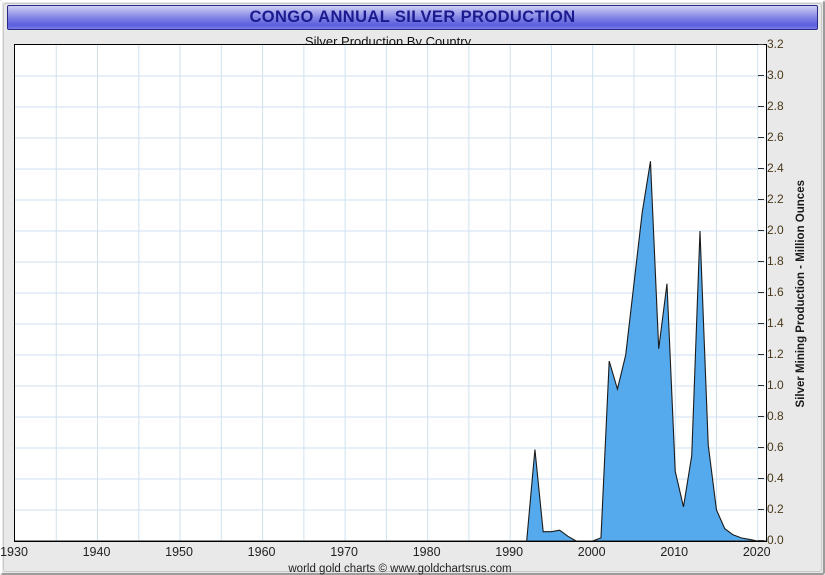  What do you see at coordinates (775, 478) in the screenshot?
I see `y-axis-tick-text: 0.4` at bounding box center [775, 478].